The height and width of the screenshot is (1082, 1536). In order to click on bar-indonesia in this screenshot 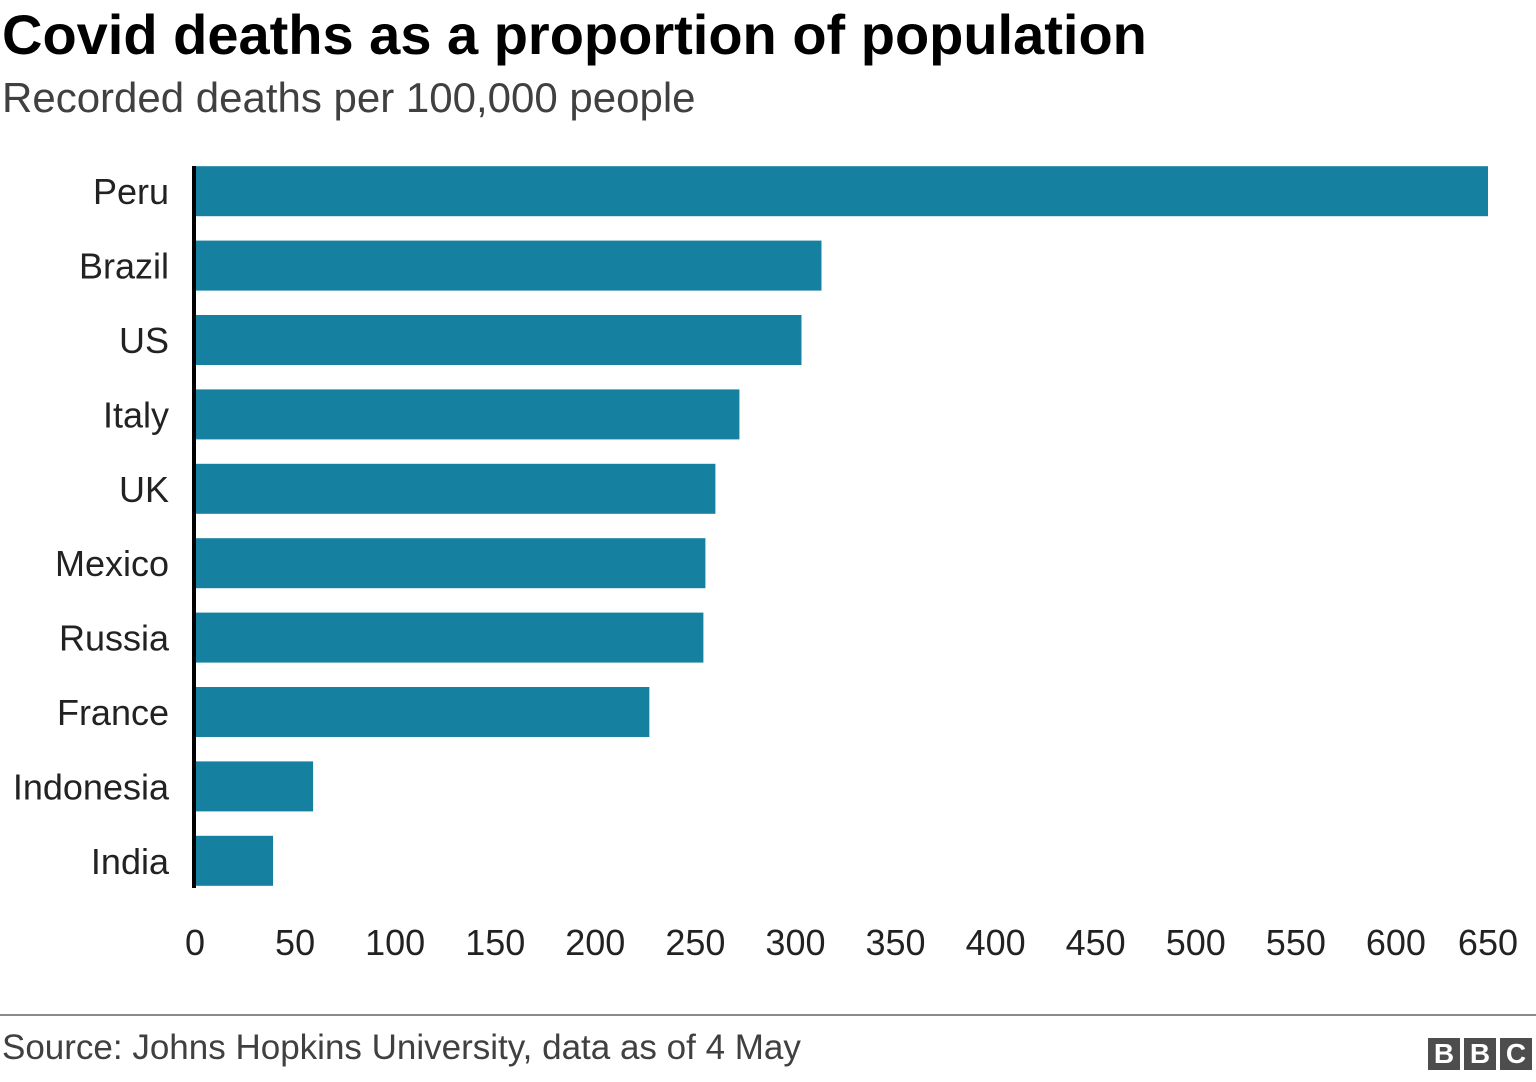, I will do `click(254, 786)`.